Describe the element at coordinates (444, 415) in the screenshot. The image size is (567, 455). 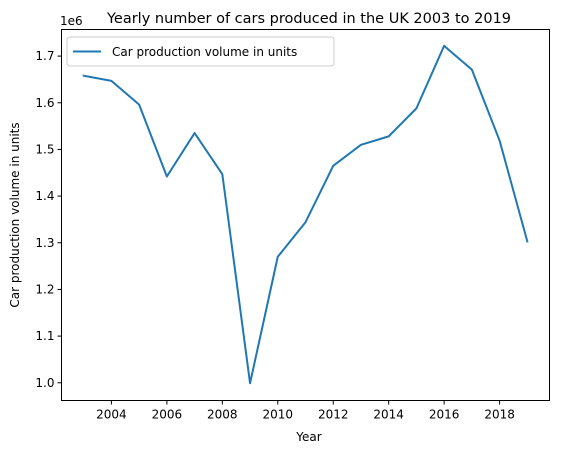
I see `x-tick-label: 2016` at that location.